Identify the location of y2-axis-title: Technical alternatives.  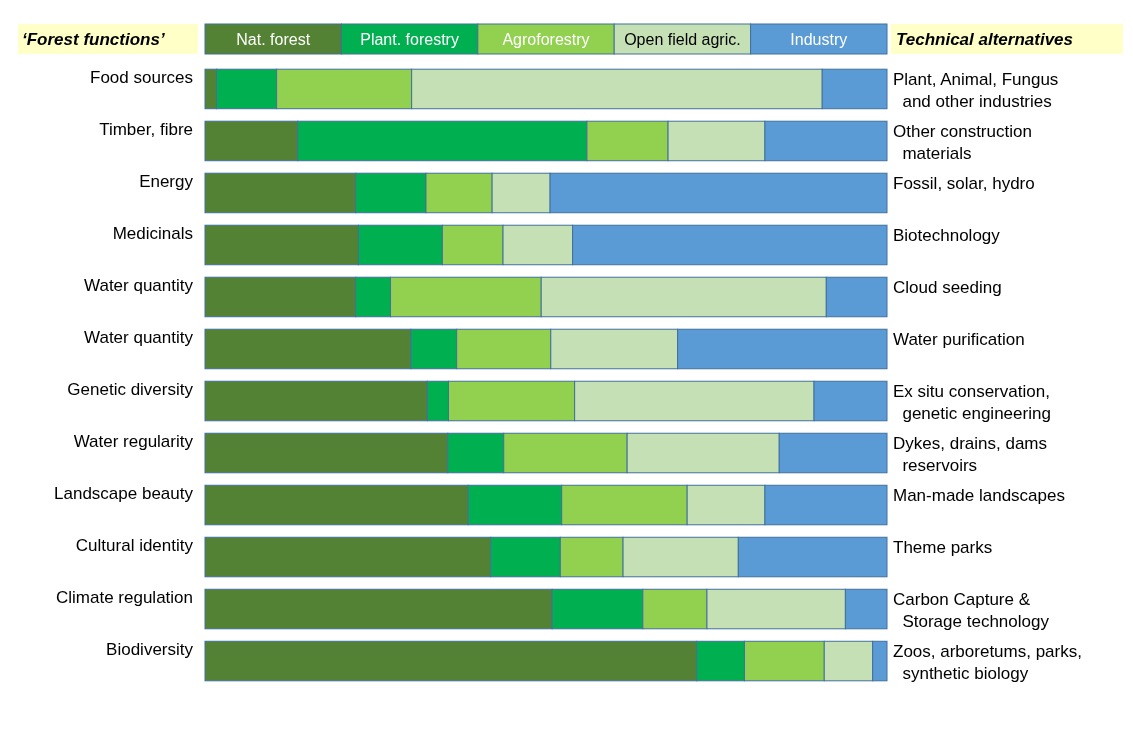
(985, 39).